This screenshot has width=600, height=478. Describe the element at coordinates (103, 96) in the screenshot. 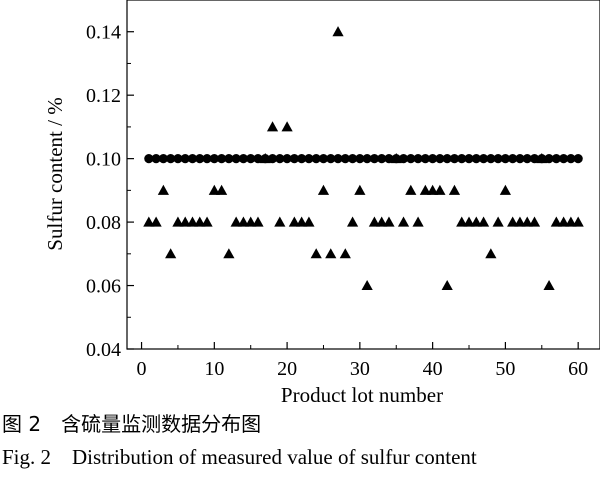

I see `y-tick-label: 0.12` at that location.